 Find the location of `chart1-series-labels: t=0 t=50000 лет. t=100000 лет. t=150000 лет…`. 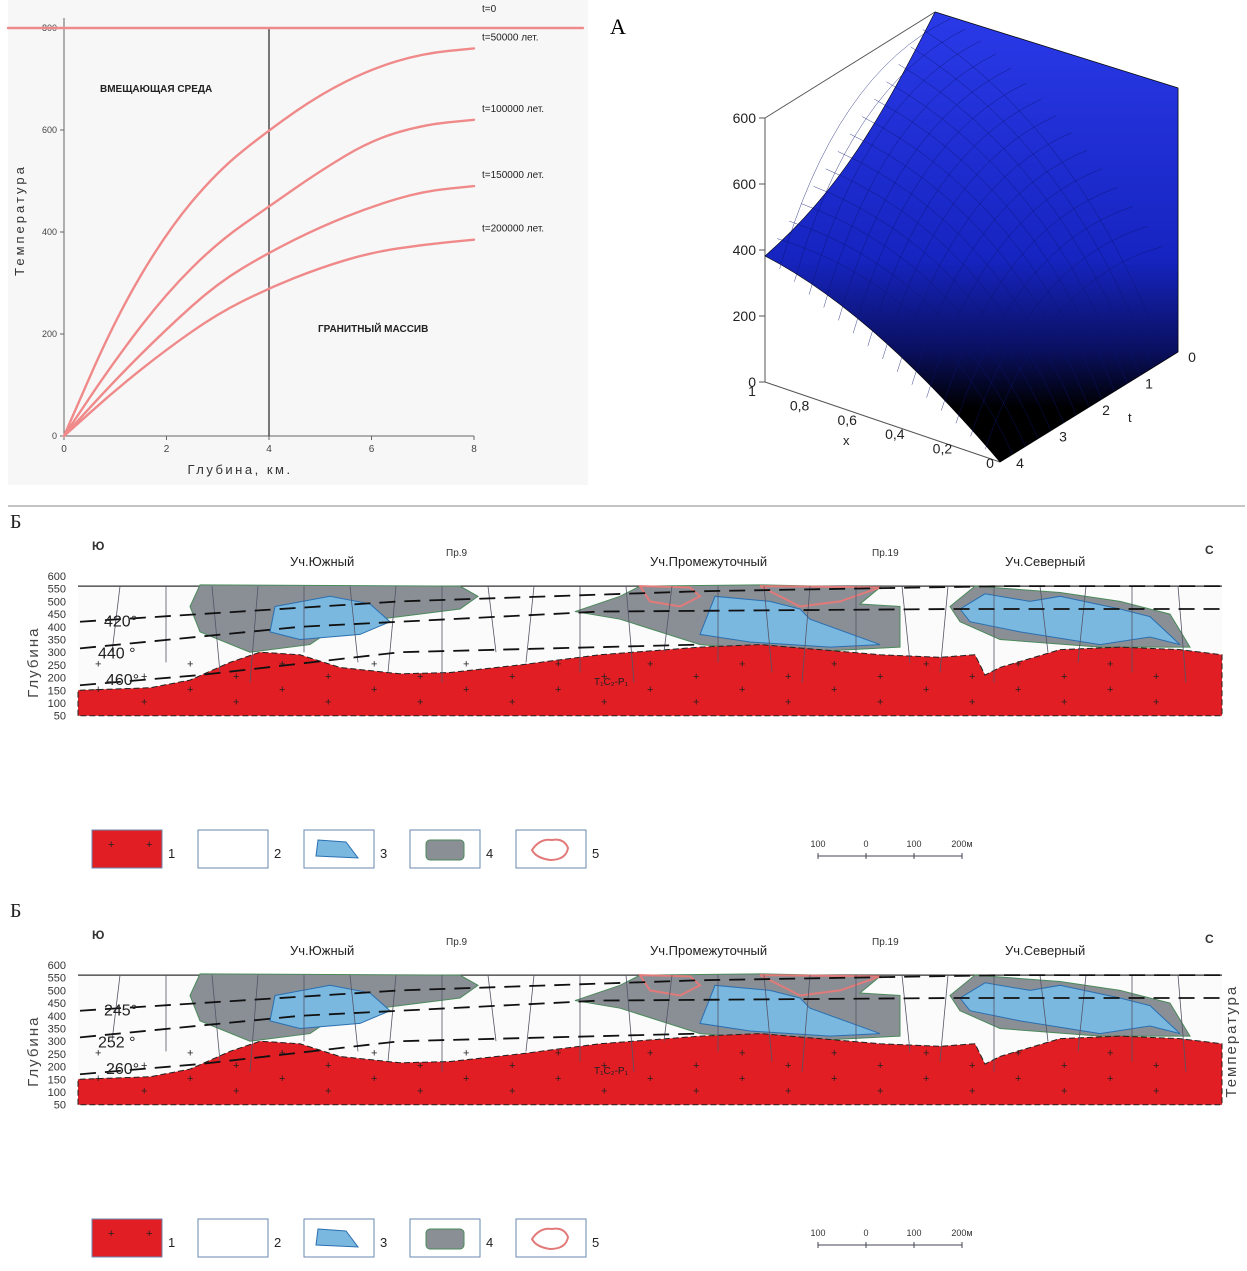

chart1-series-labels: t=0 t=50000 лет. t=100000 лет. t=150000 лет… is located at coordinates (513, 119).